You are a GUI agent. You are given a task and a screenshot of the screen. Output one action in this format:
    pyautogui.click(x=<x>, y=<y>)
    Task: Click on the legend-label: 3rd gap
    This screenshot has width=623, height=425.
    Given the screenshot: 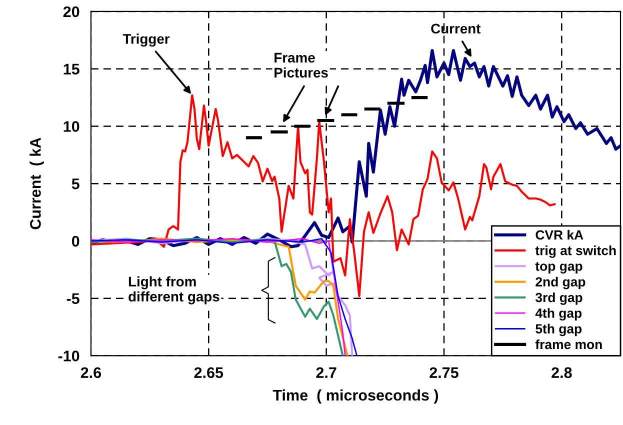 What is the action you would take?
    pyautogui.click(x=558, y=298)
    